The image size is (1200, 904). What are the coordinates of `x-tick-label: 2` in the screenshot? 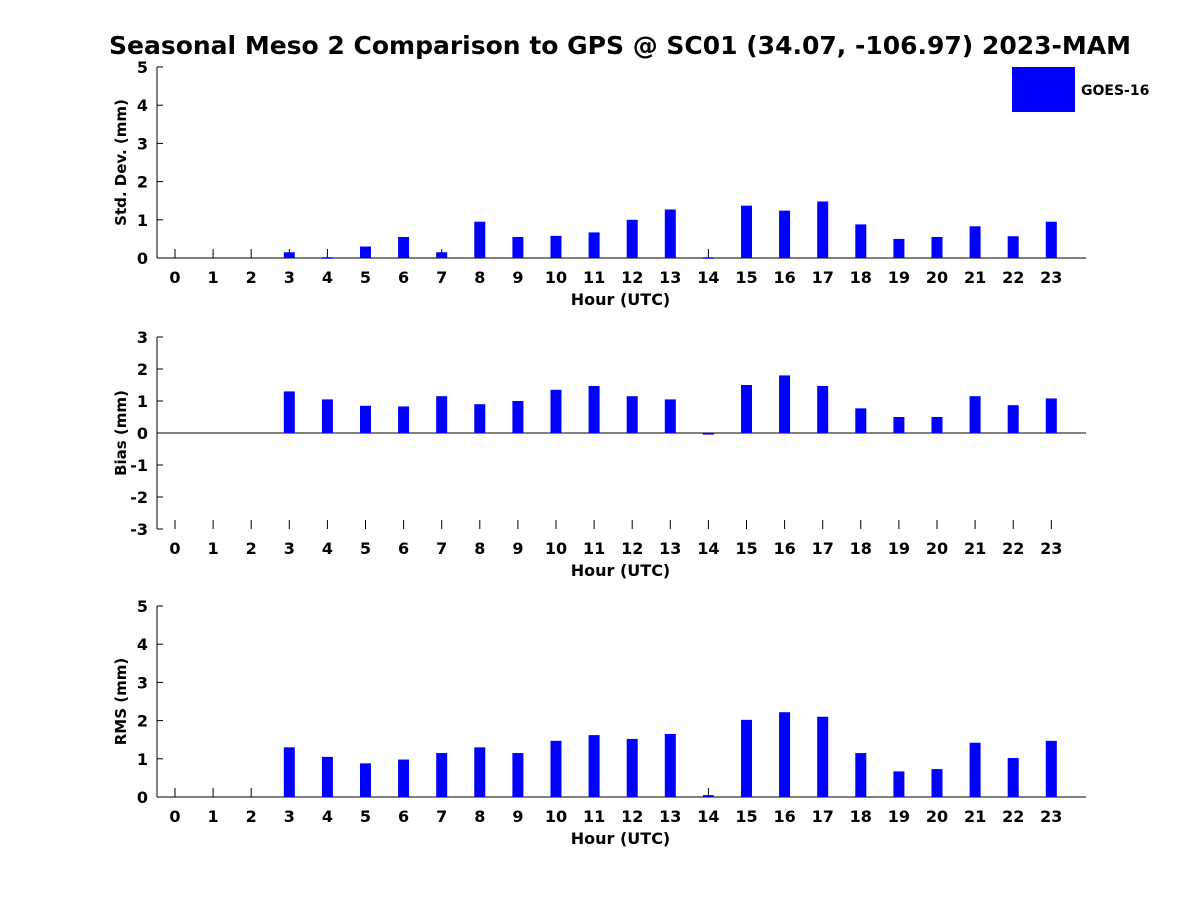 It's located at (251, 548).